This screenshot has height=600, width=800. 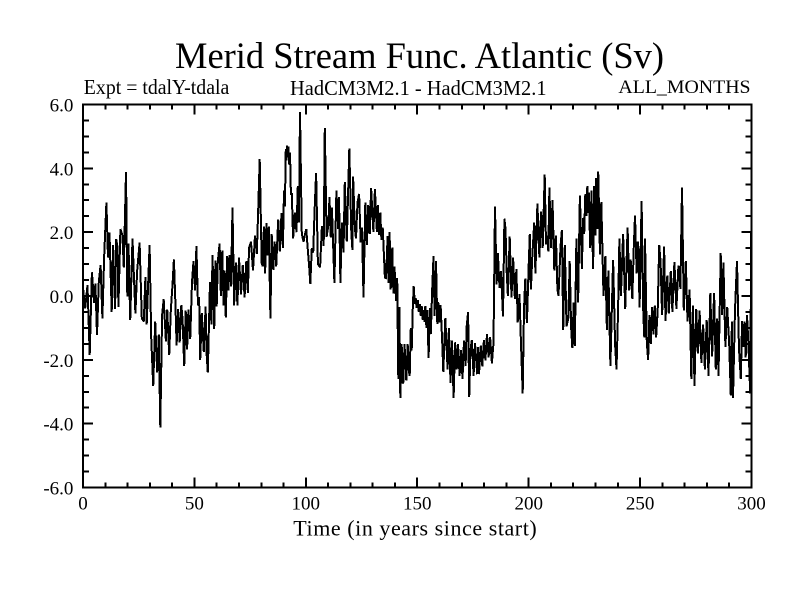 What do you see at coordinates (418, 88) in the screenshot?
I see `svg-text: HadCM3M2.1 - HadCM3M2.1` at bounding box center [418, 88].